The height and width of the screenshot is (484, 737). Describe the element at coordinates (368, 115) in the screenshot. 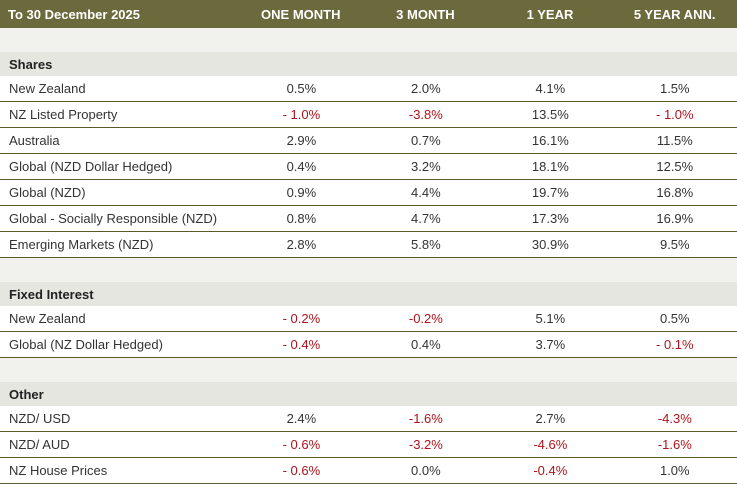

I see `table-row: NZ Listed Property - 1.0% -3.8% 13.5% - 1.0%` at that location.